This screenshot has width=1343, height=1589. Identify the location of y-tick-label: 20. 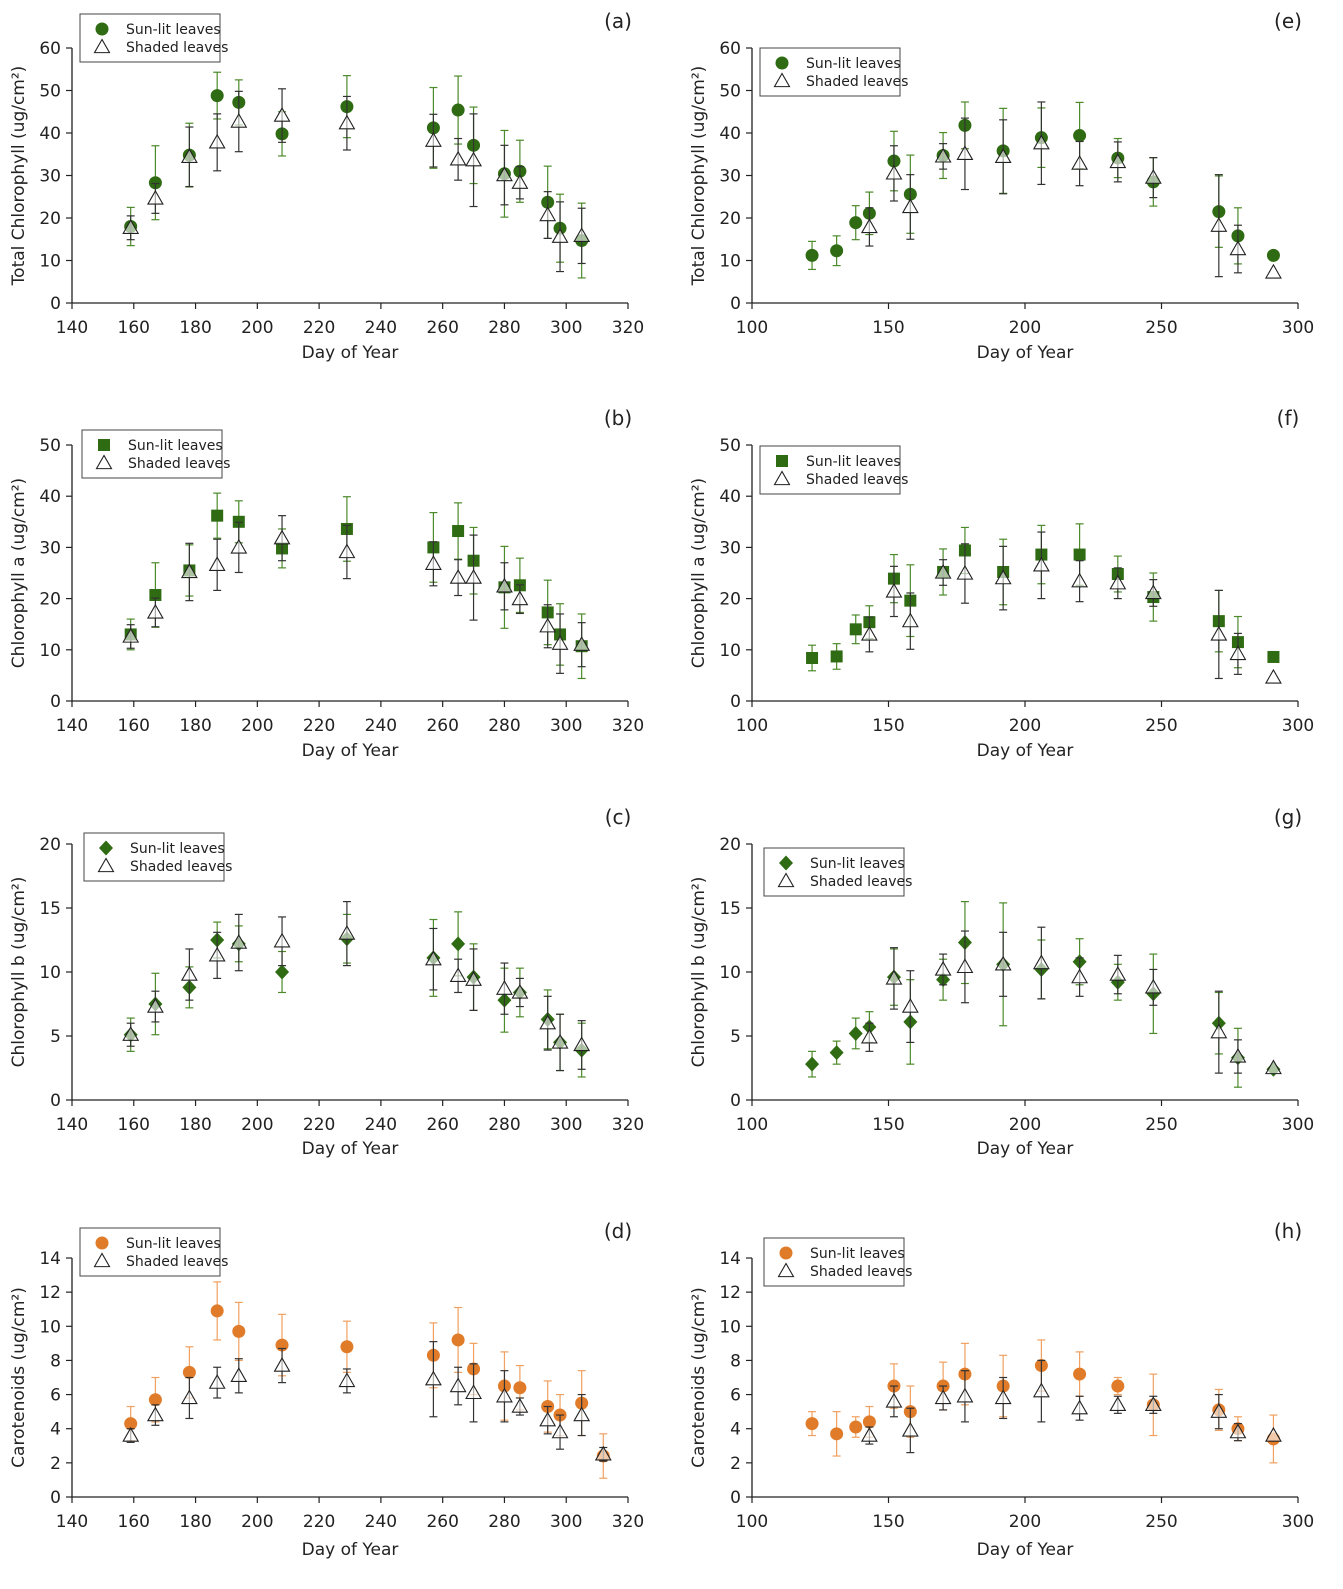
(730, 845).